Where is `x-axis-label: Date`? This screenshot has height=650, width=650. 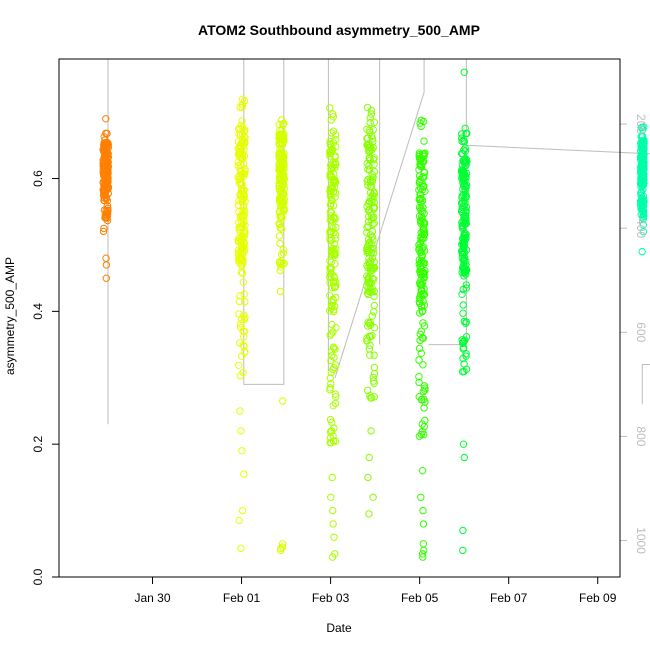
x-axis-label: Date is located at coordinates (339, 628).